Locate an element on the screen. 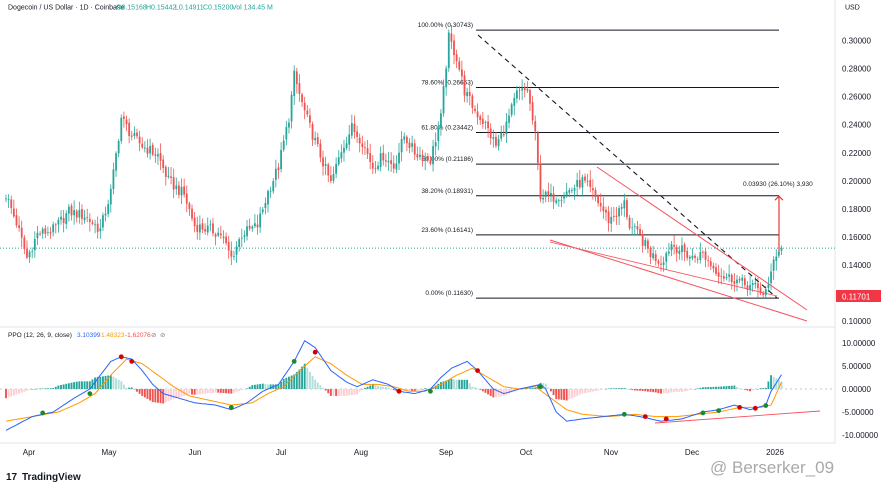 The width and height of the screenshot is (894, 490). time-axis: Apr May Jun Jul Aug Sep Oct Nov Dec 2026 is located at coordinates (404, 452).